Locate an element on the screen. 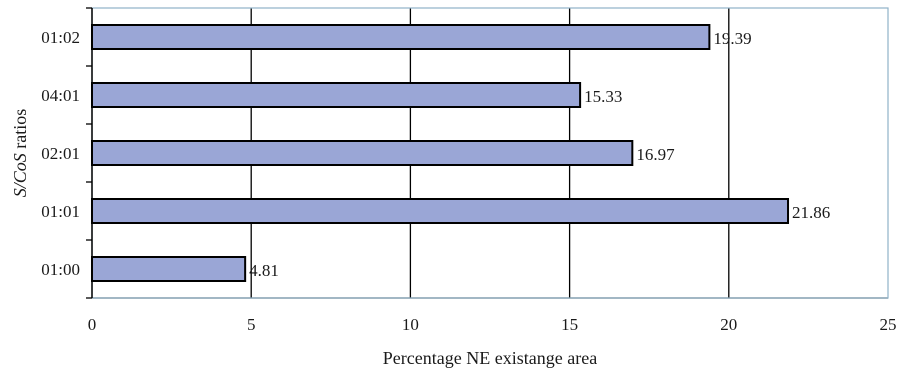 The width and height of the screenshot is (904, 375). bar-value-label: 15.33 is located at coordinates (603, 96).